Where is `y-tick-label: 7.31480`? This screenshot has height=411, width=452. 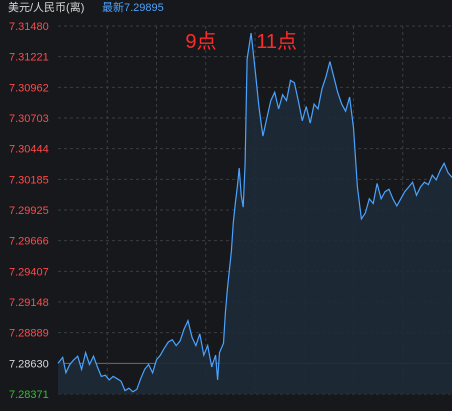
y-tick-label: 7.31480 is located at coordinates (29, 27).